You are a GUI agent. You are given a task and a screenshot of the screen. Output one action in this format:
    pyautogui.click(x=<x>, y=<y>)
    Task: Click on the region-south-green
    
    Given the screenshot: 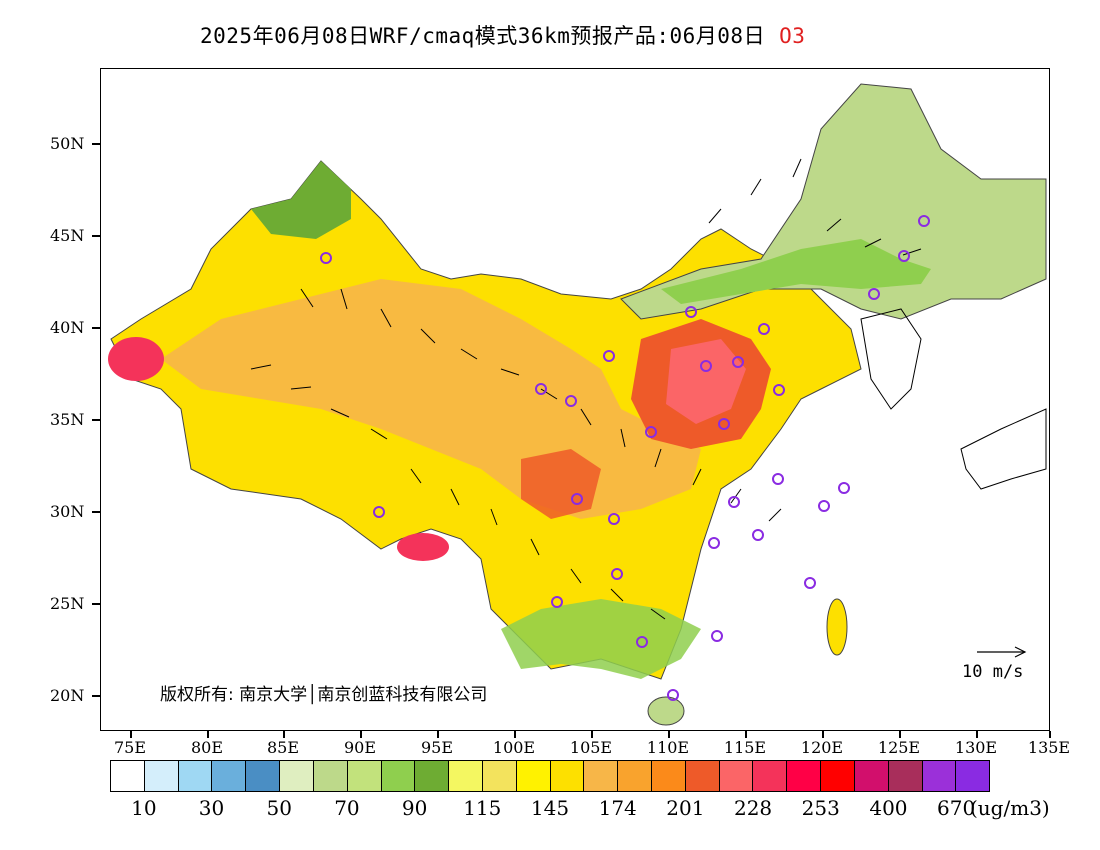 What is the action you would take?
    pyautogui.click(x=601, y=639)
    